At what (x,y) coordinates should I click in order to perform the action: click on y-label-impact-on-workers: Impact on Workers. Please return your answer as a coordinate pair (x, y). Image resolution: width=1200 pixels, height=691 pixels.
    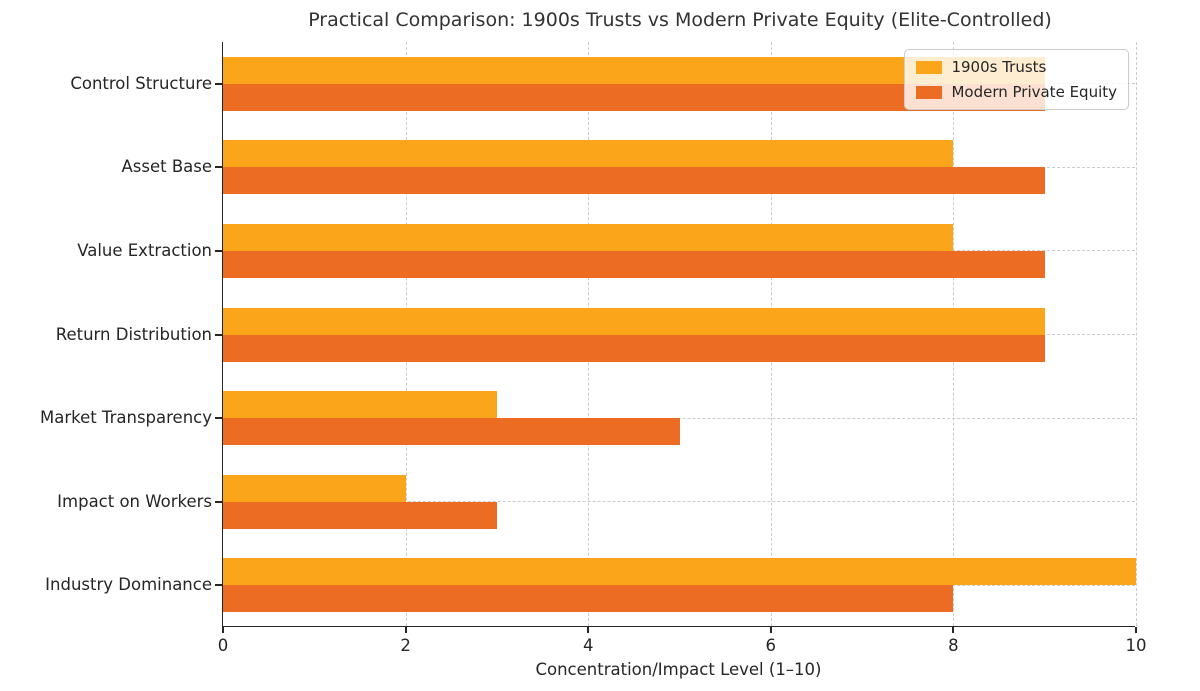
    Looking at the image, I should click on (134, 501).